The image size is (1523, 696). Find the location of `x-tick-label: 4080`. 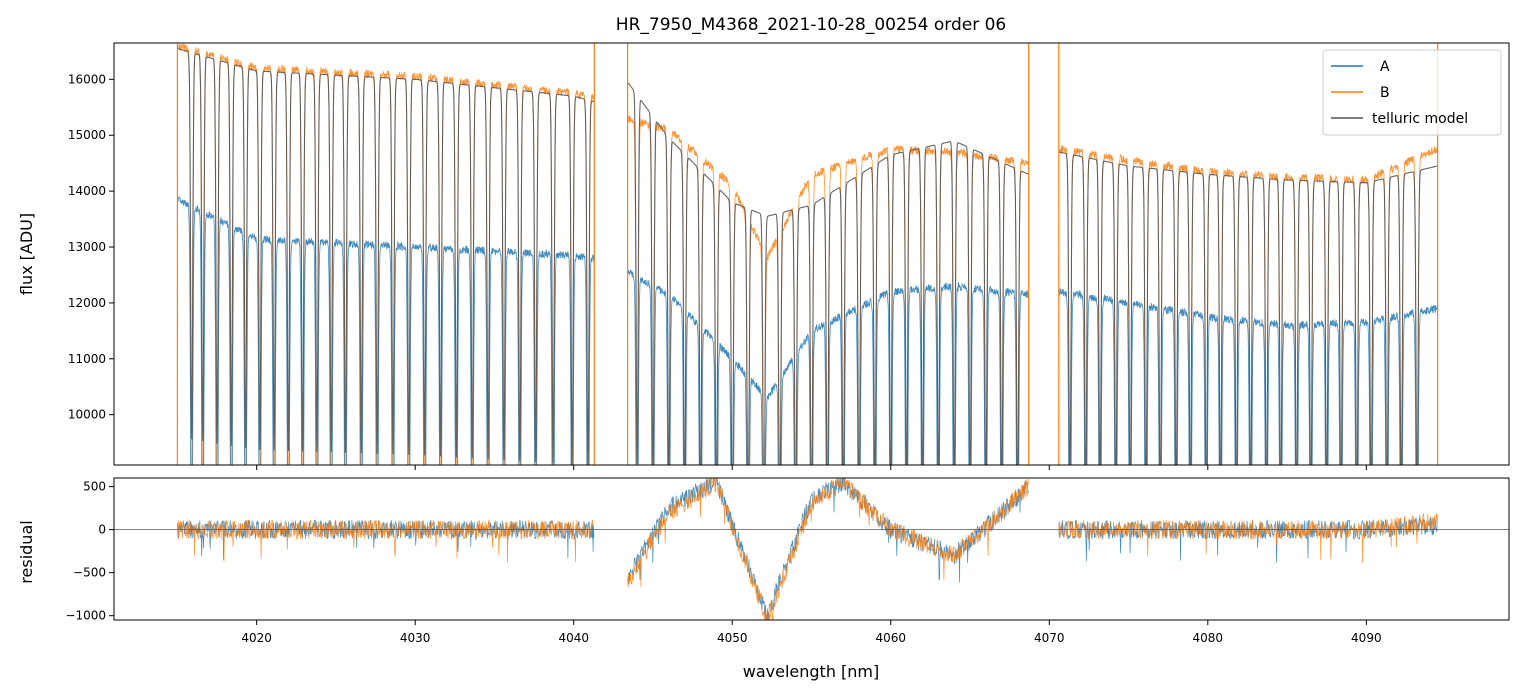

x-tick-label: 4080 is located at coordinates (1208, 638).